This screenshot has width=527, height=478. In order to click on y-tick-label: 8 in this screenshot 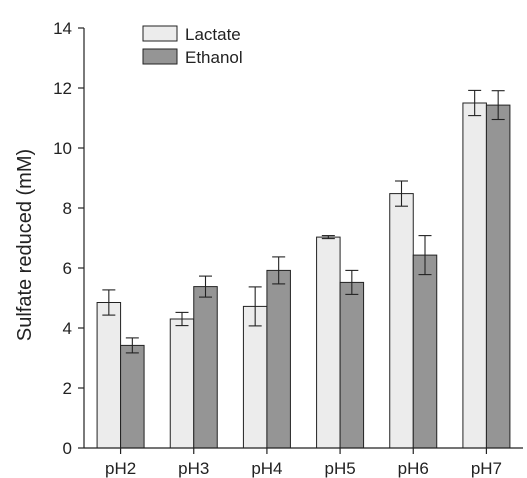, I will do `click(67, 208)`.